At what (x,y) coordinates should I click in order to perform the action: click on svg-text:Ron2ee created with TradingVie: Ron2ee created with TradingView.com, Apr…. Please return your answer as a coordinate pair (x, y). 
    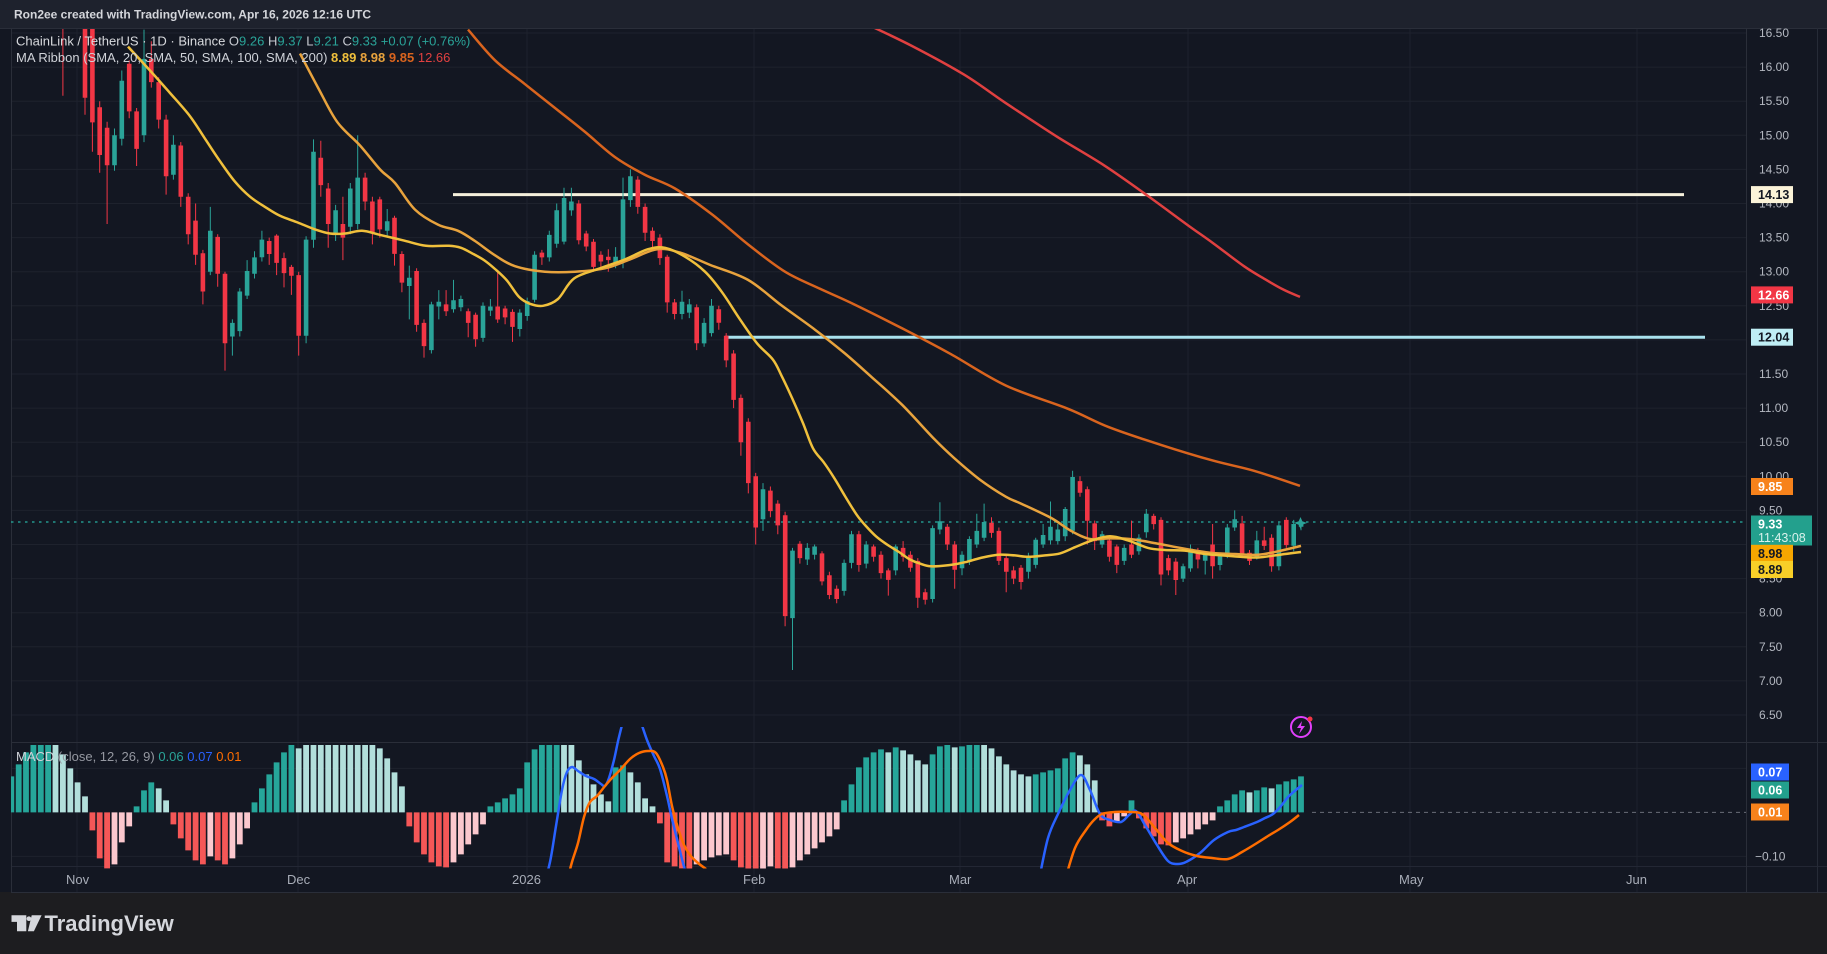
    Looking at the image, I should click on (192, 15).